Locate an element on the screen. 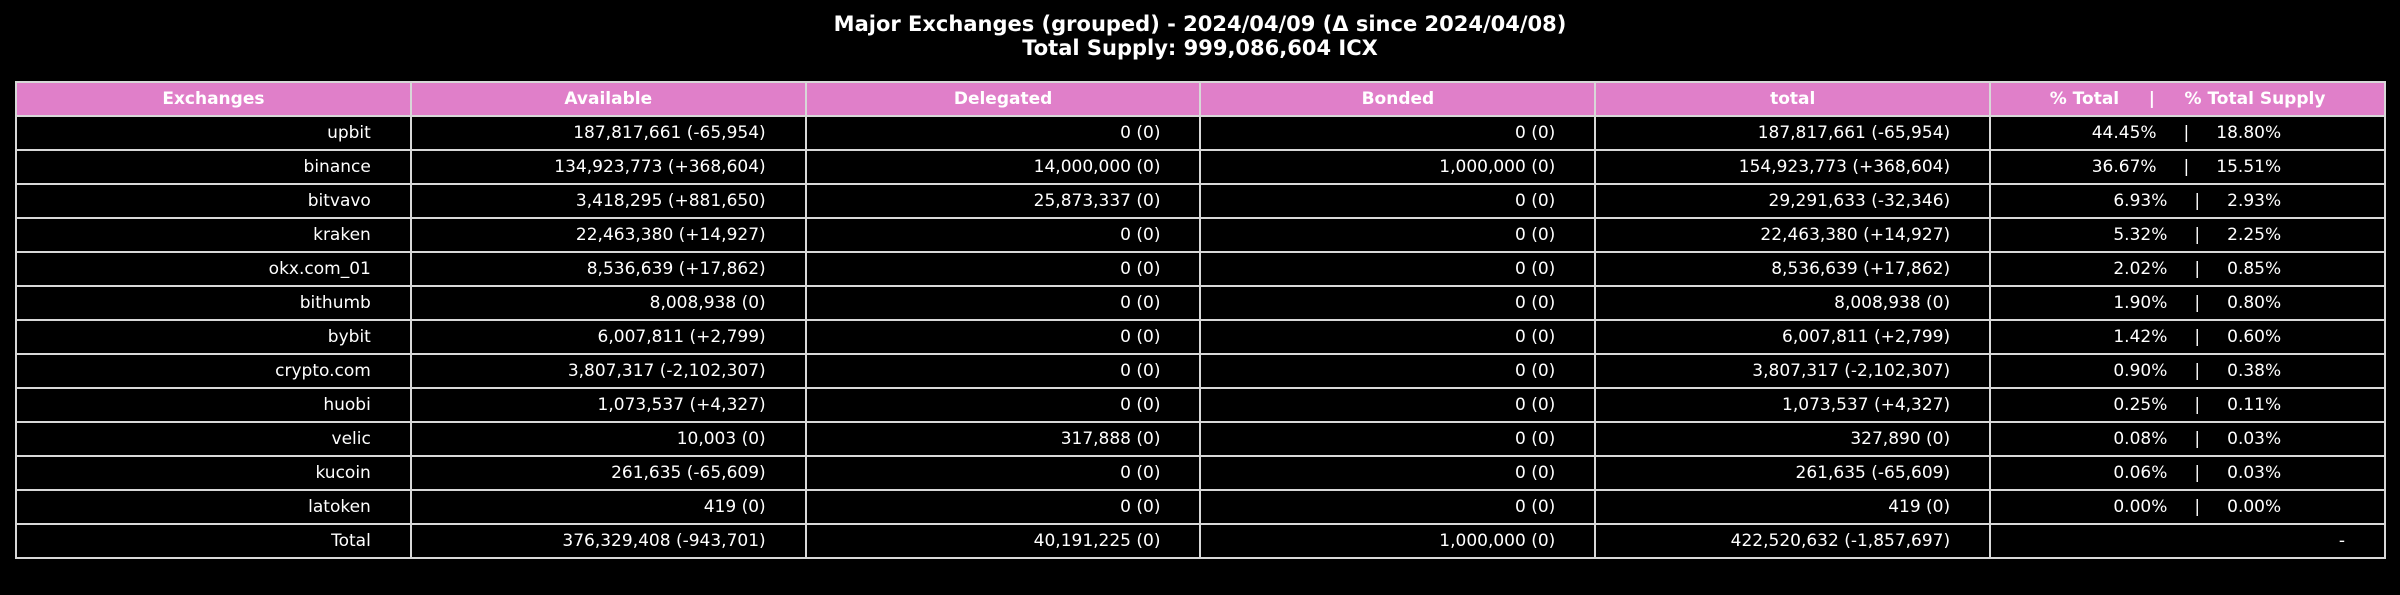  percent-value: 2.02% | 0.85% is located at coordinates (2197, 269).